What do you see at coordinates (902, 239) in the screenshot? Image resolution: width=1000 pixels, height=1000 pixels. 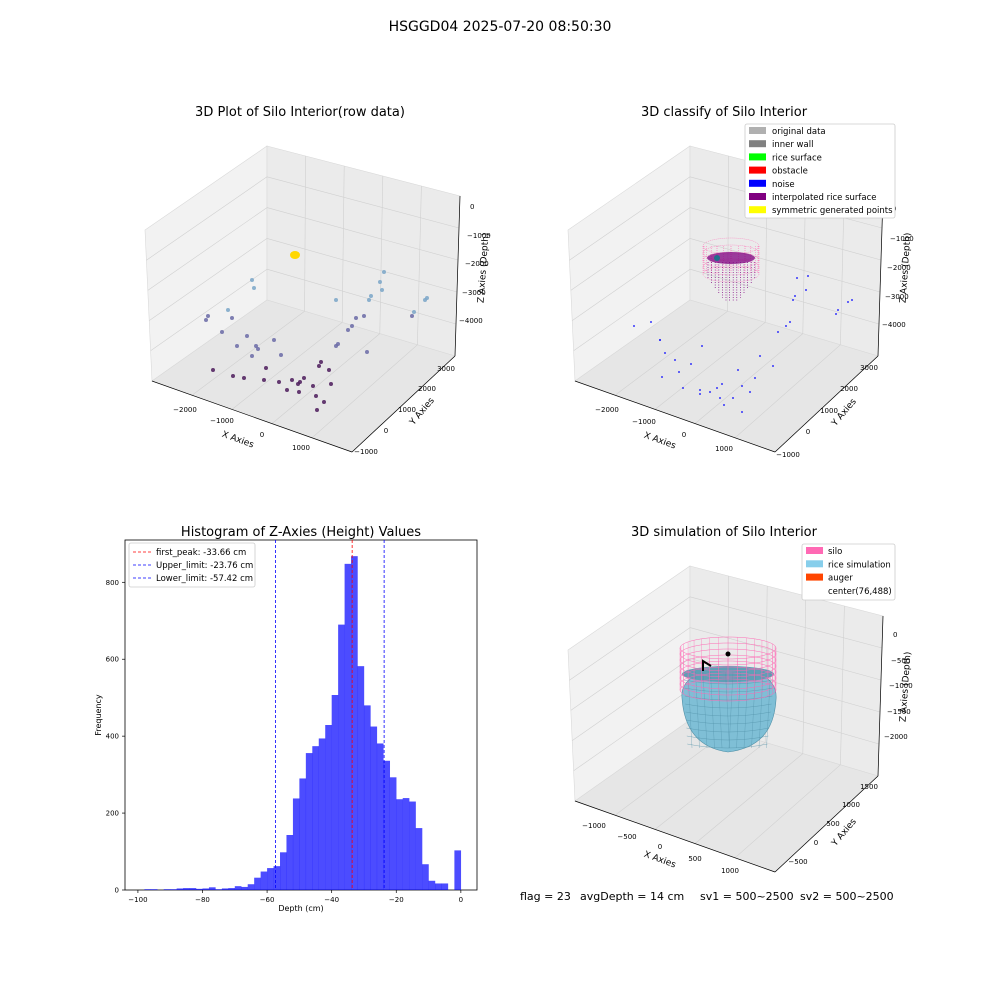 I see `classify-z-tick: −1000` at bounding box center [902, 239].